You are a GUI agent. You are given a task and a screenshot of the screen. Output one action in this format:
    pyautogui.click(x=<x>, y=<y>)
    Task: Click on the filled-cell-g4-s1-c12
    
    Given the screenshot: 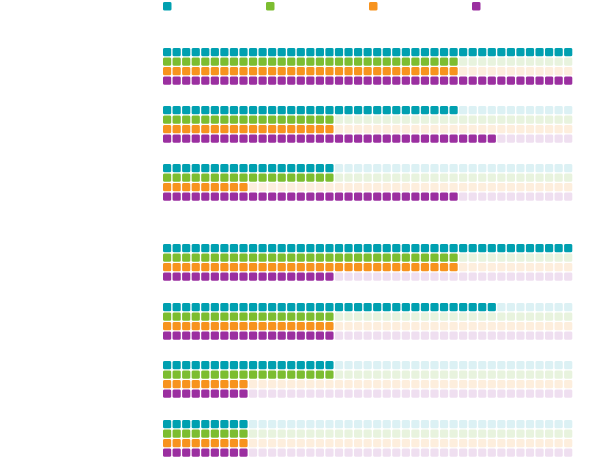 What is the action you would take?
    pyautogui.click(x=272, y=248)
    